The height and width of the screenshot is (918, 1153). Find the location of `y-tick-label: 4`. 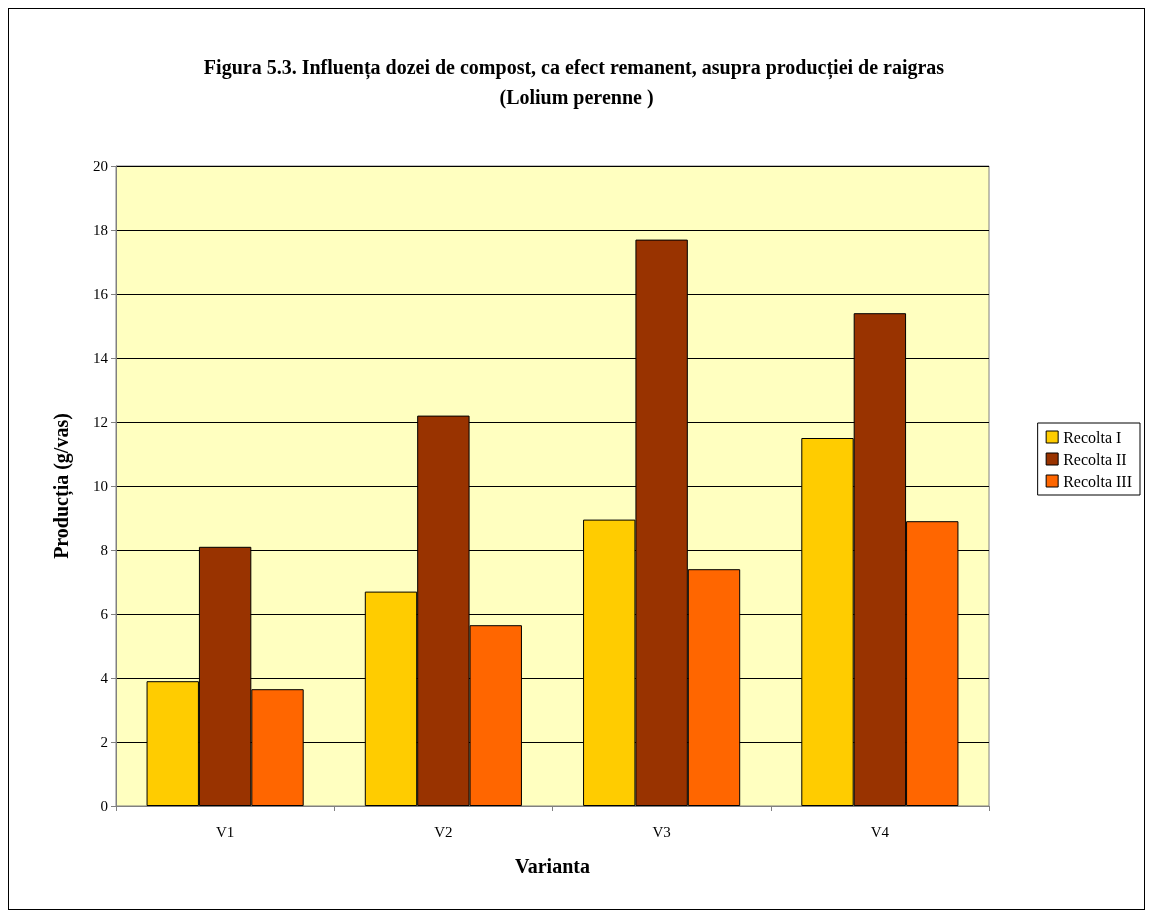

y-tick-label: 4 is located at coordinates (104, 678).